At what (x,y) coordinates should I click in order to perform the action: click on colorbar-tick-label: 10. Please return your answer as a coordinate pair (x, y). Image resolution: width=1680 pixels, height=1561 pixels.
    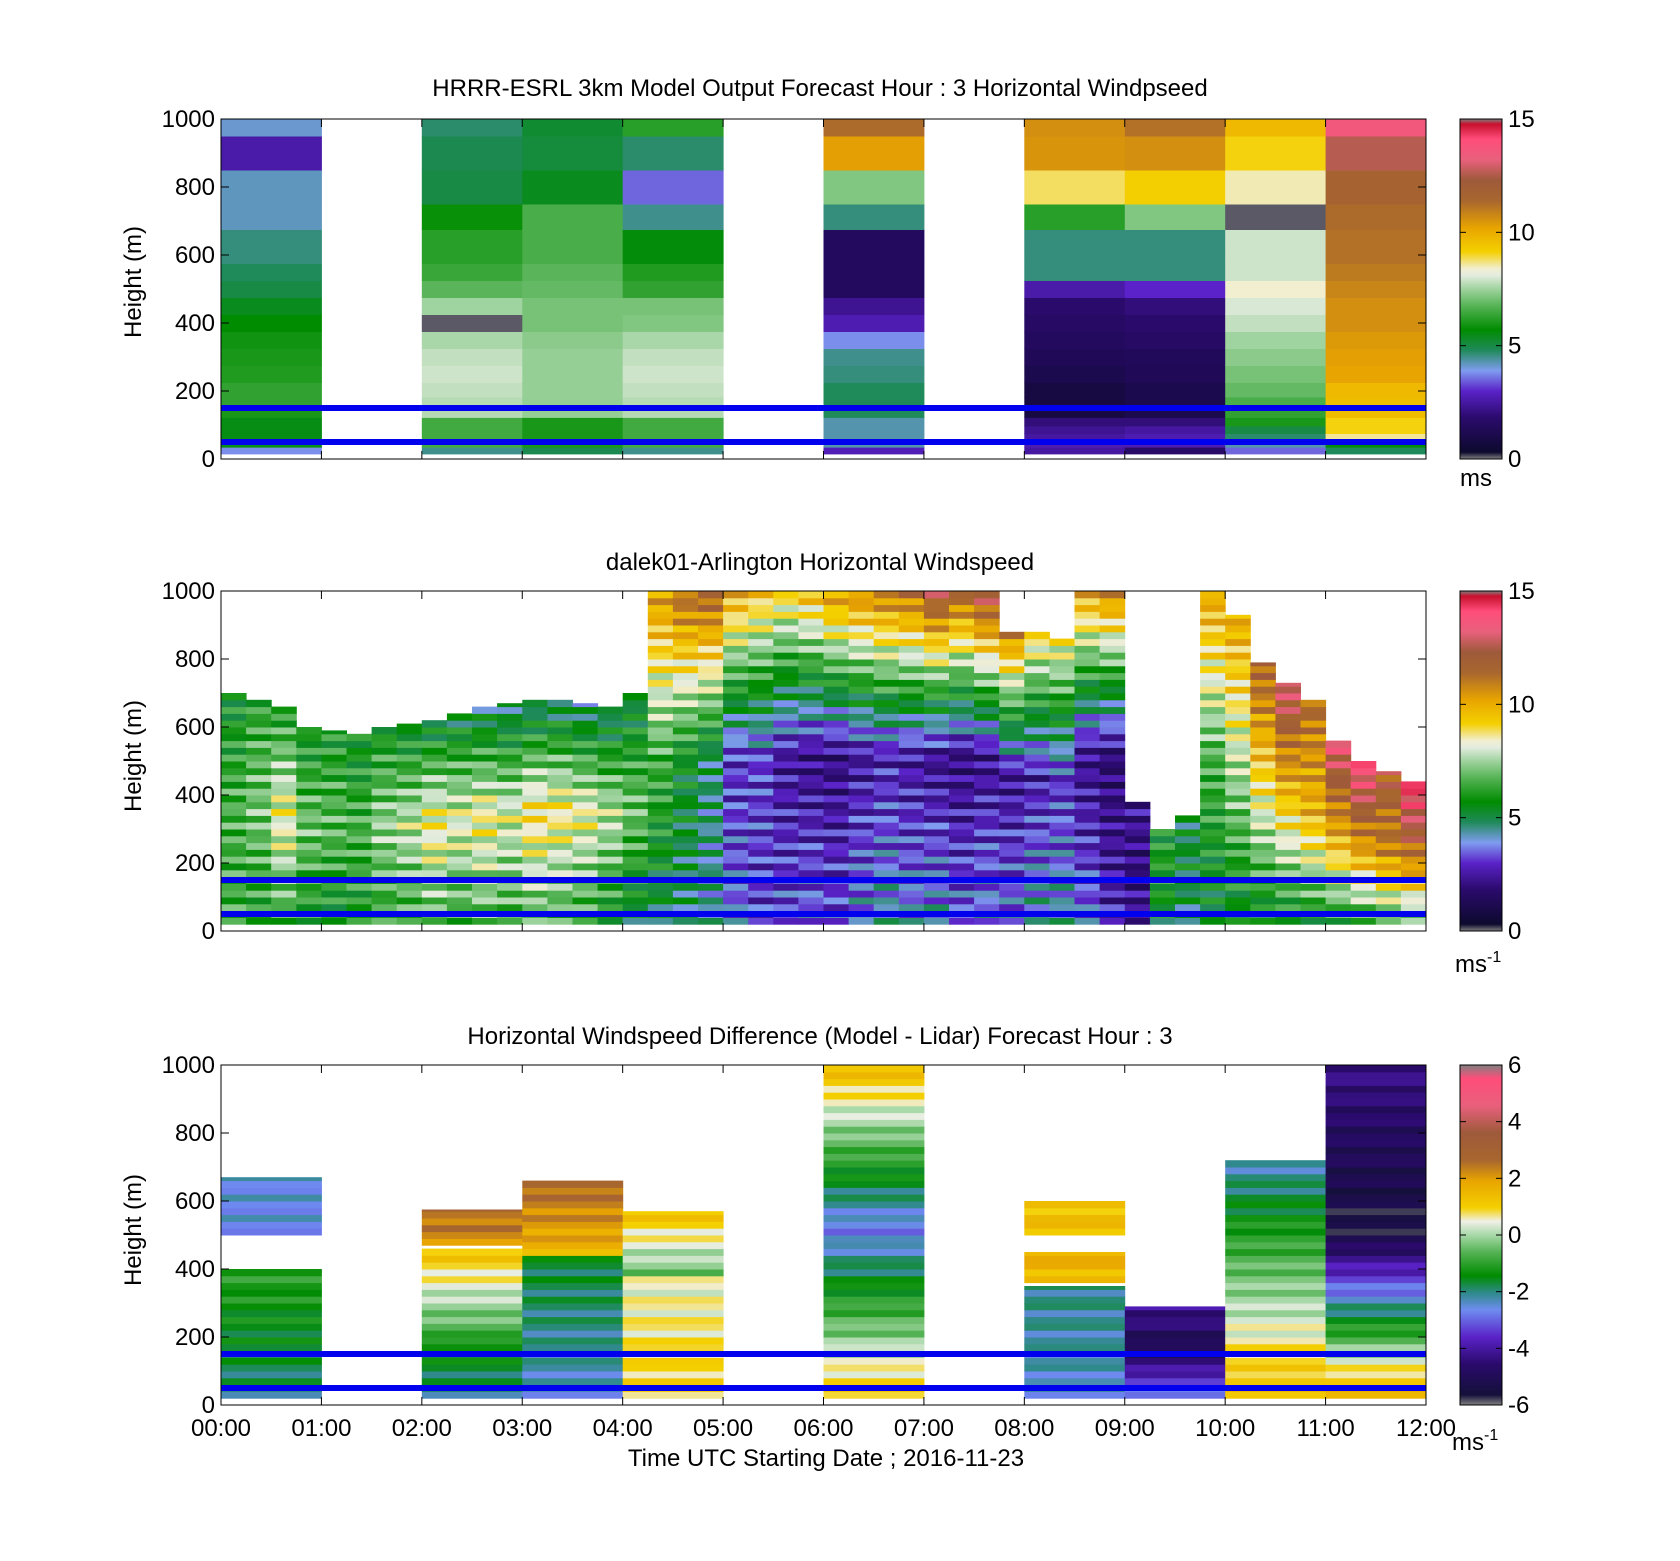
    Looking at the image, I should click on (1521, 704).